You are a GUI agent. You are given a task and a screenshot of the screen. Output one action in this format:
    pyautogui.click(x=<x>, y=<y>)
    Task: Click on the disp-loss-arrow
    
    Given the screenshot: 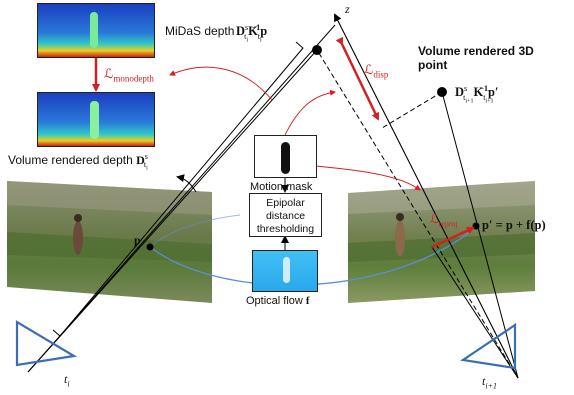 What is the action you would take?
    pyautogui.click(x=357, y=78)
    